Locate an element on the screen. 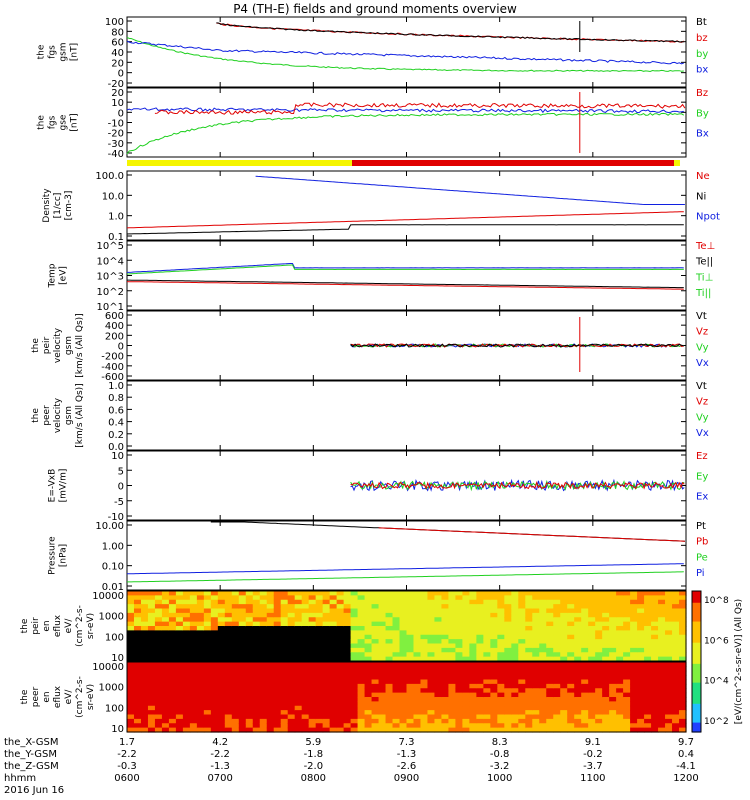  y-axis-label: [cm-3] is located at coordinates (69, 206).